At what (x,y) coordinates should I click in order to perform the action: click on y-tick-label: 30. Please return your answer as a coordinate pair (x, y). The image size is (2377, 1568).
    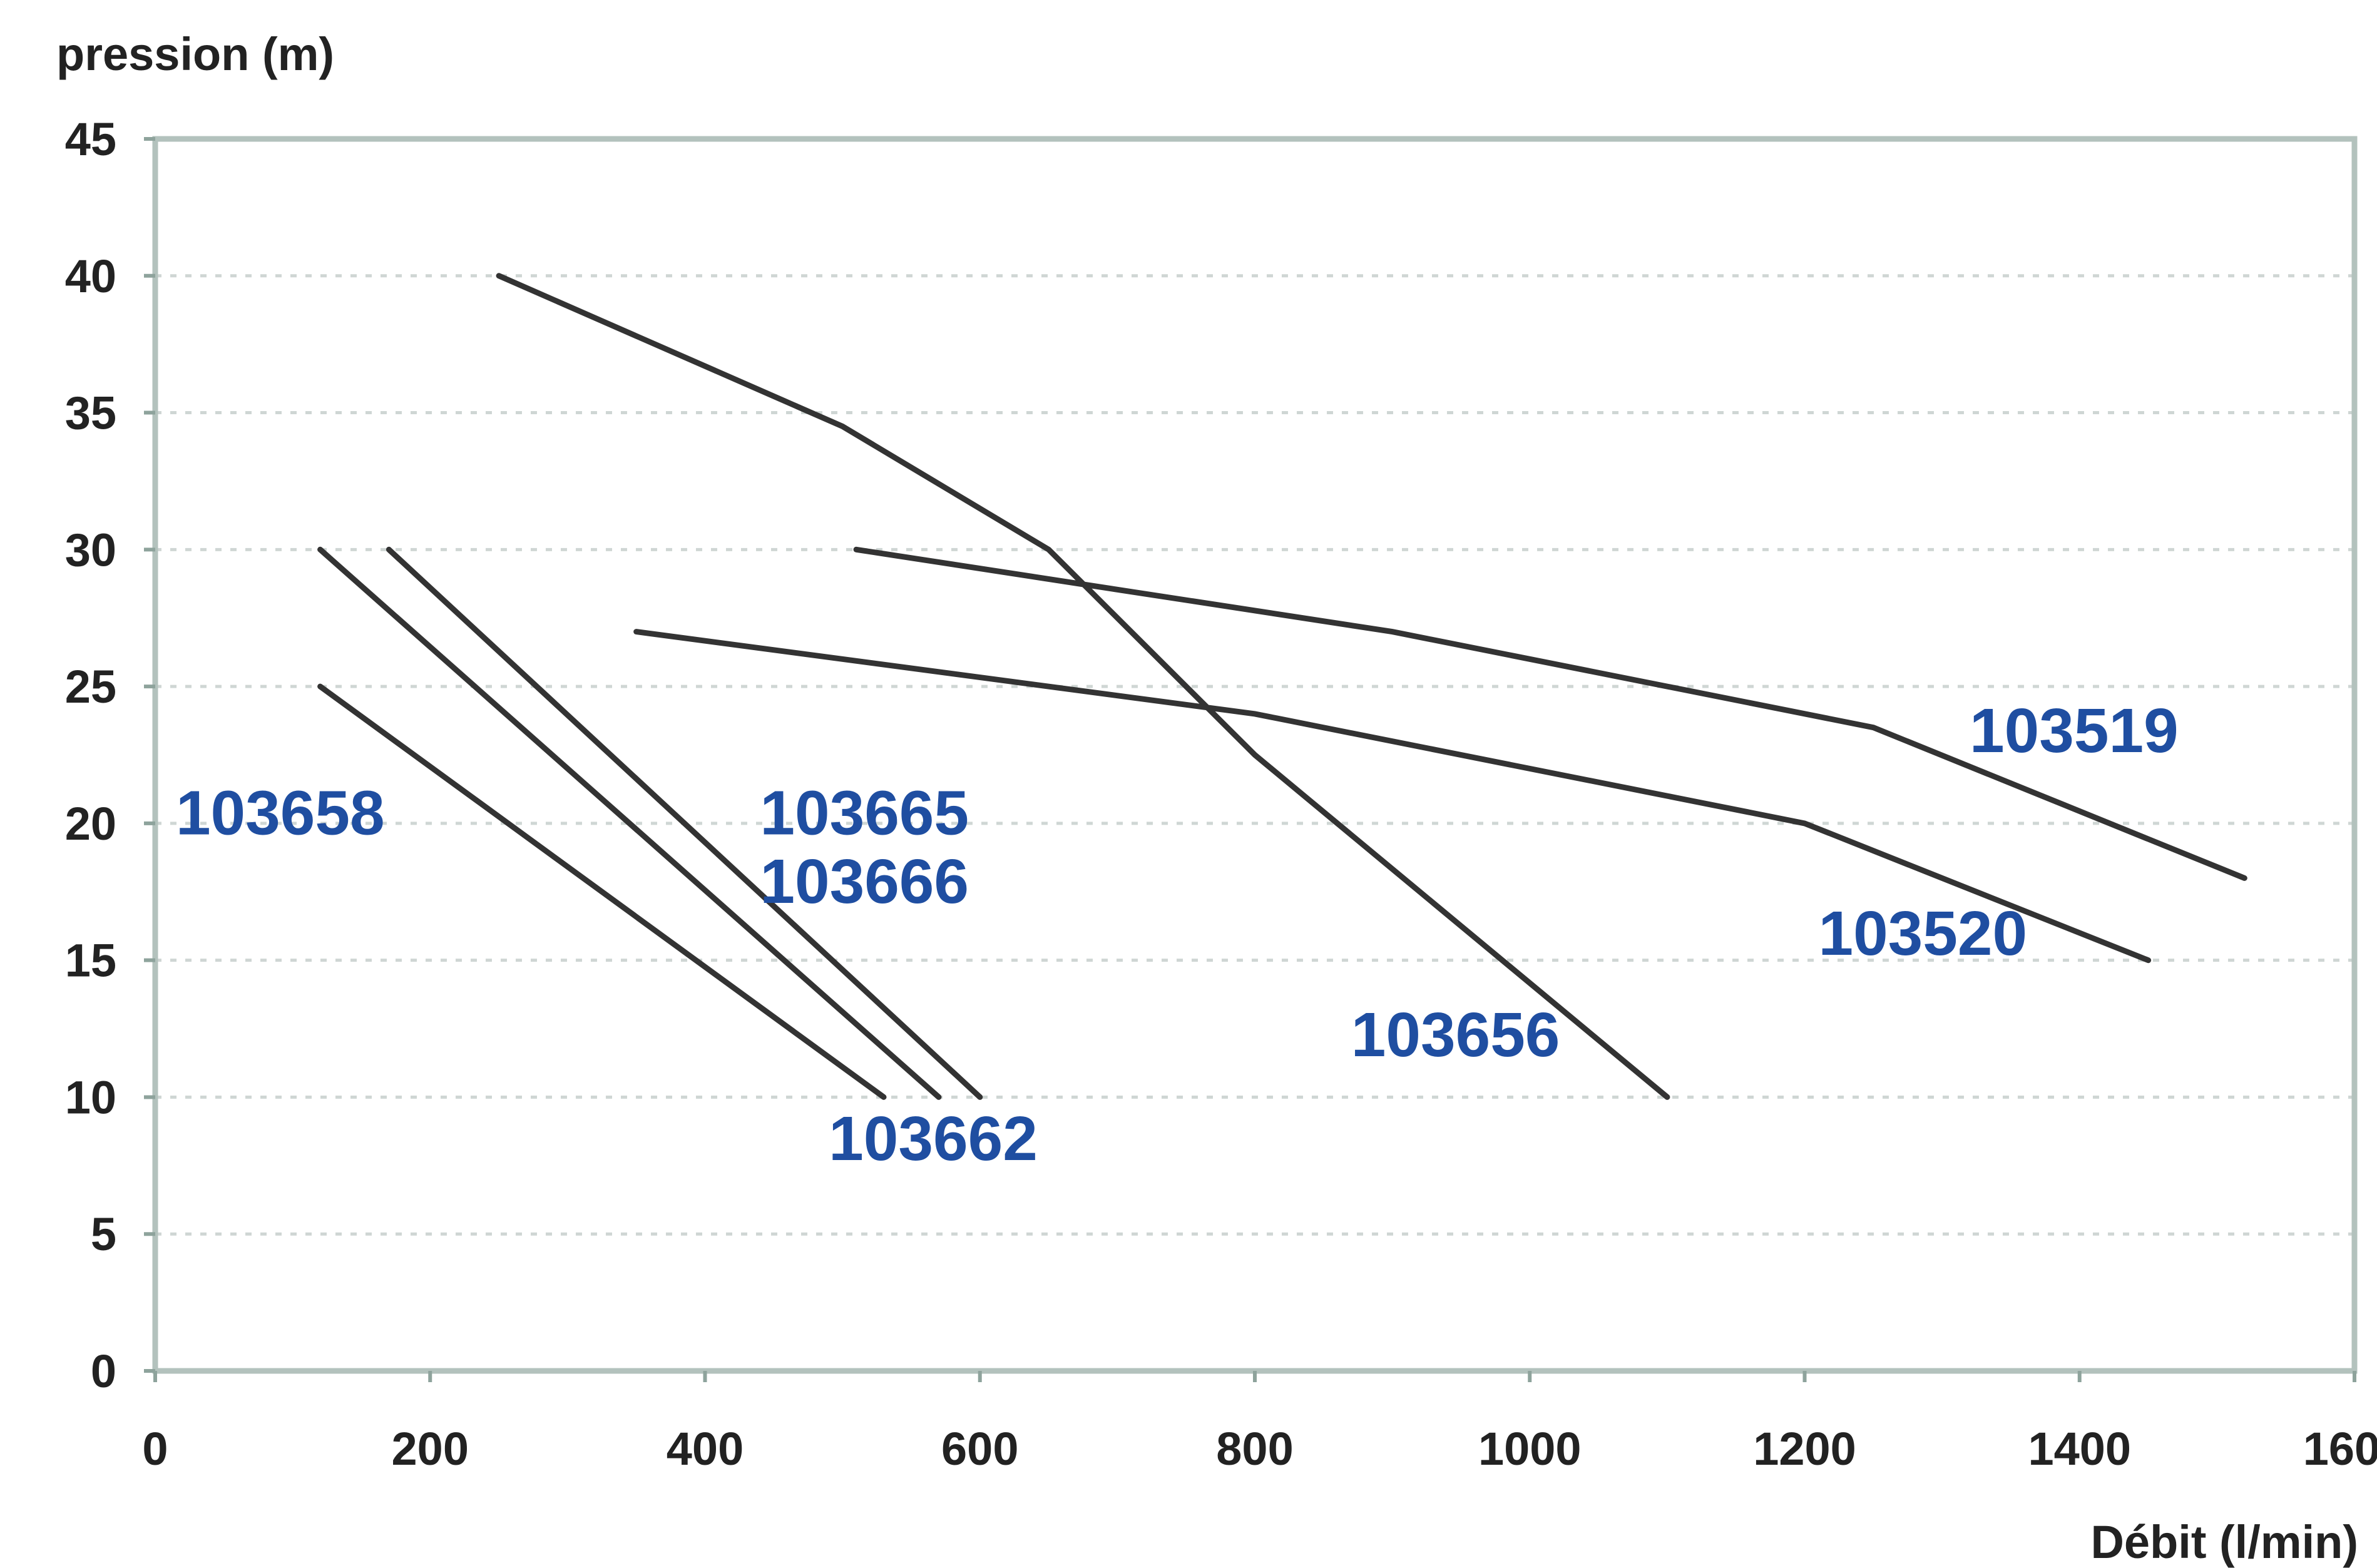
    Looking at the image, I should click on (90, 550).